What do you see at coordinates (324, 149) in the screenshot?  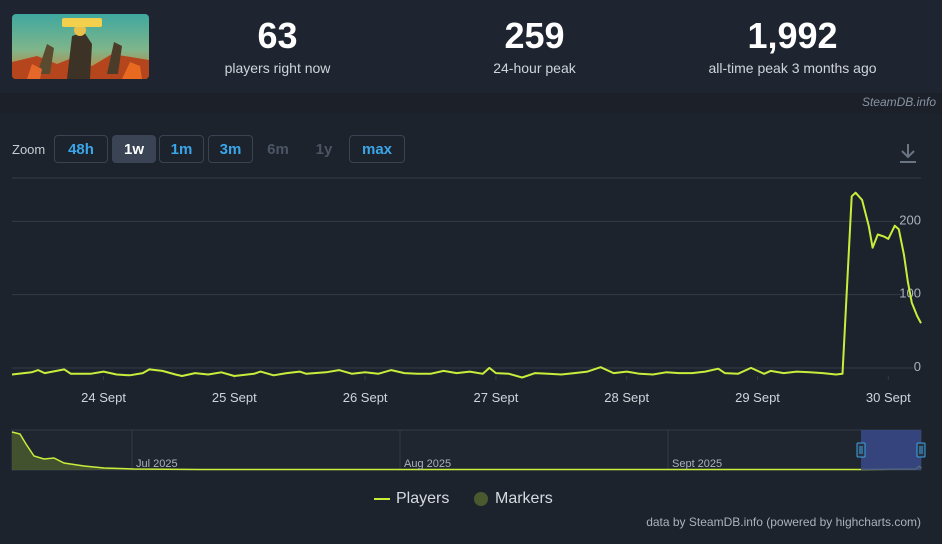 I see `zoom-1y-button: 1y` at bounding box center [324, 149].